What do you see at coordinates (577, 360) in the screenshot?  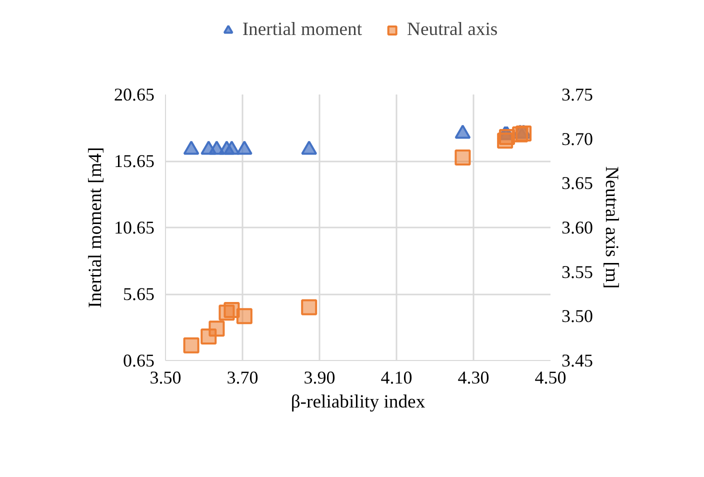 I see `y2-tick-label: 3.45` at bounding box center [577, 360].